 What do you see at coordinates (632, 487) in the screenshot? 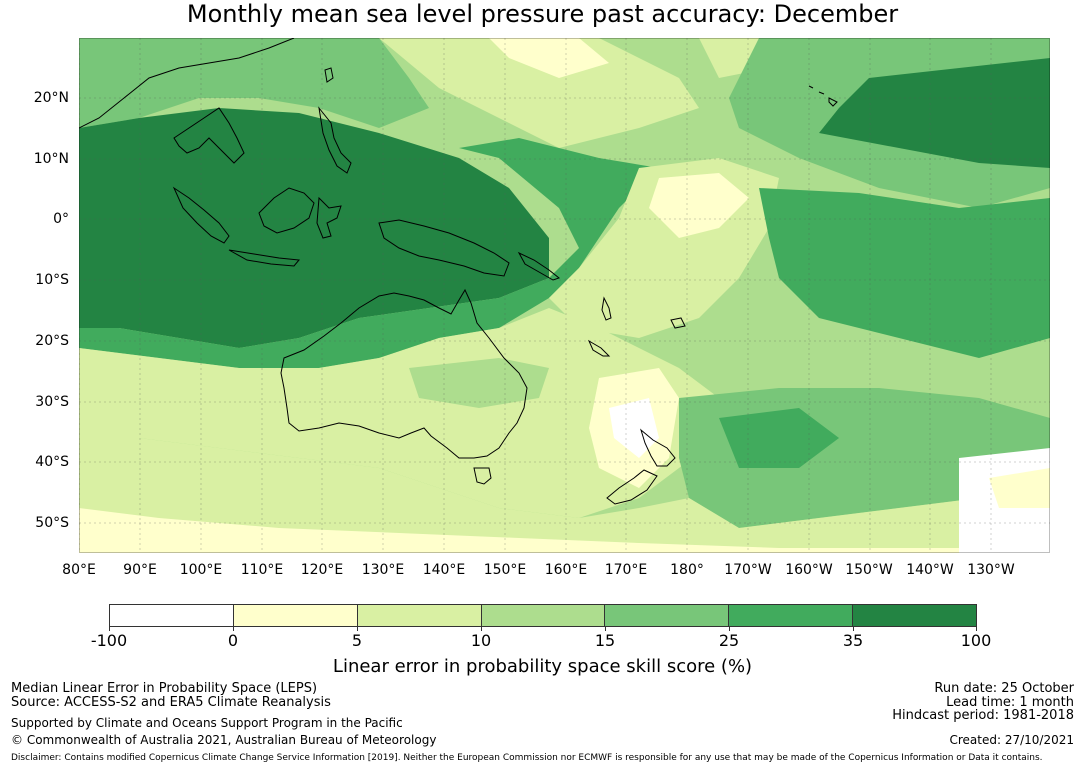
I see `coast-new-zealand-south` at bounding box center [632, 487].